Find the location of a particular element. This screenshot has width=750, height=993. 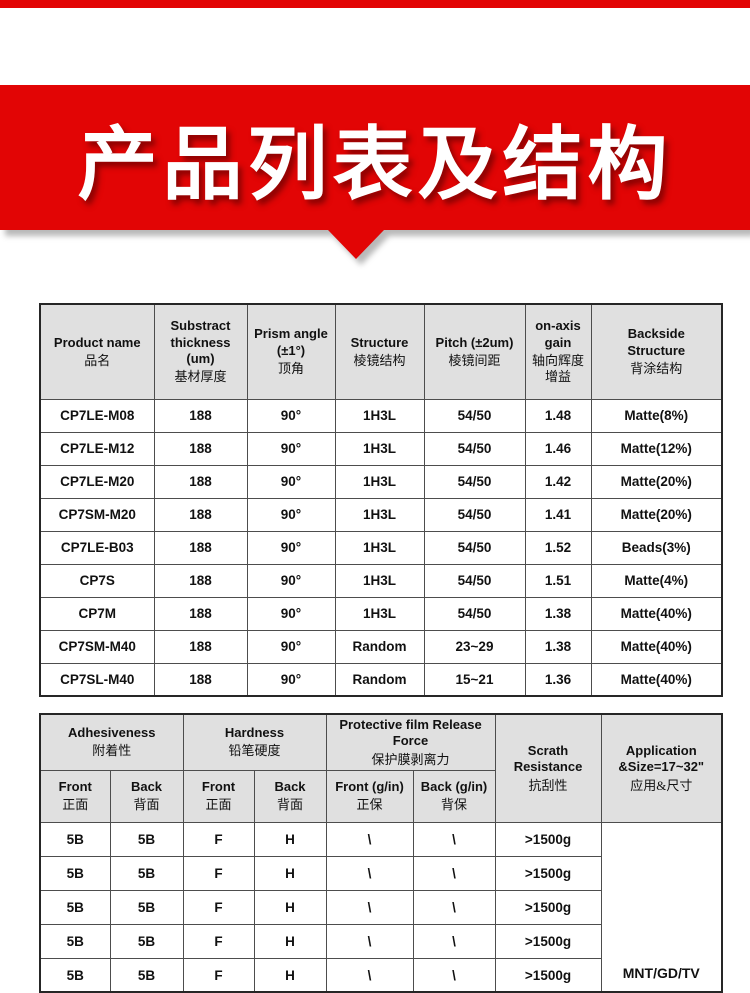

group-header-en: Adhesiveness is located at coordinates (112, 733).